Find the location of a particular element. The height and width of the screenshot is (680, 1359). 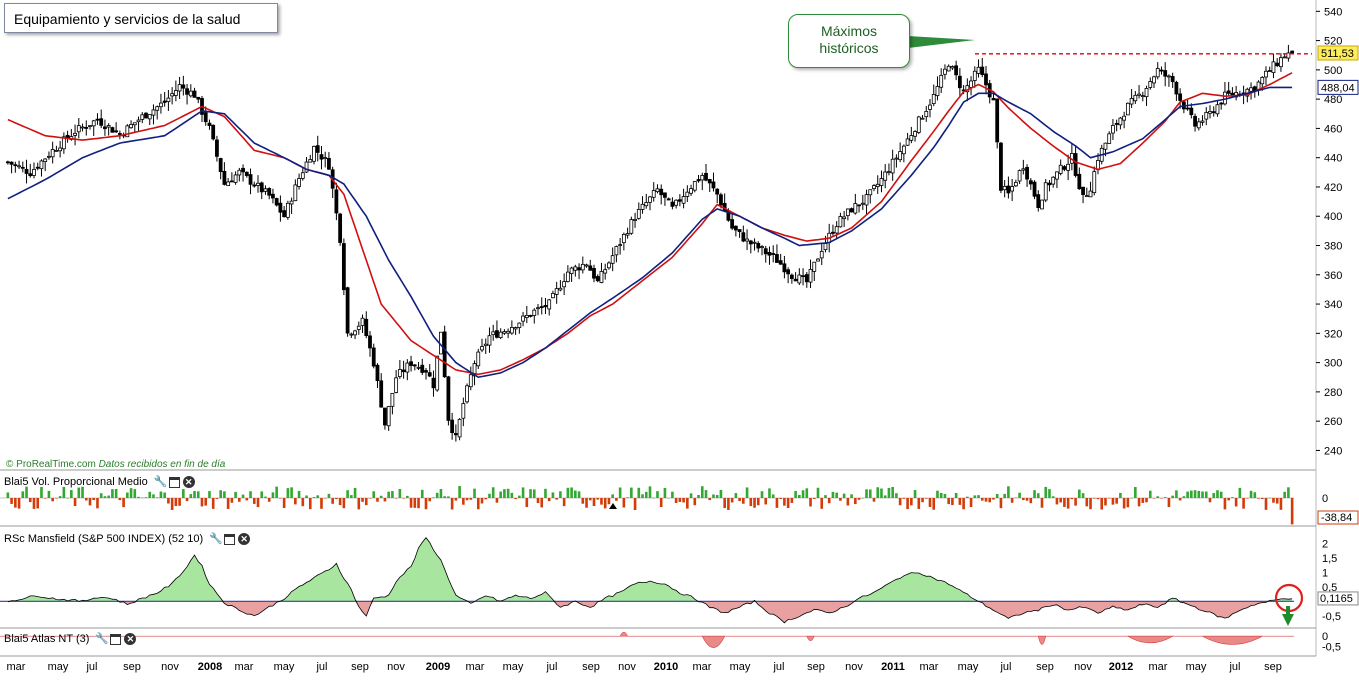

y-tick-label: 460 is located at coordinates (1333, 129).